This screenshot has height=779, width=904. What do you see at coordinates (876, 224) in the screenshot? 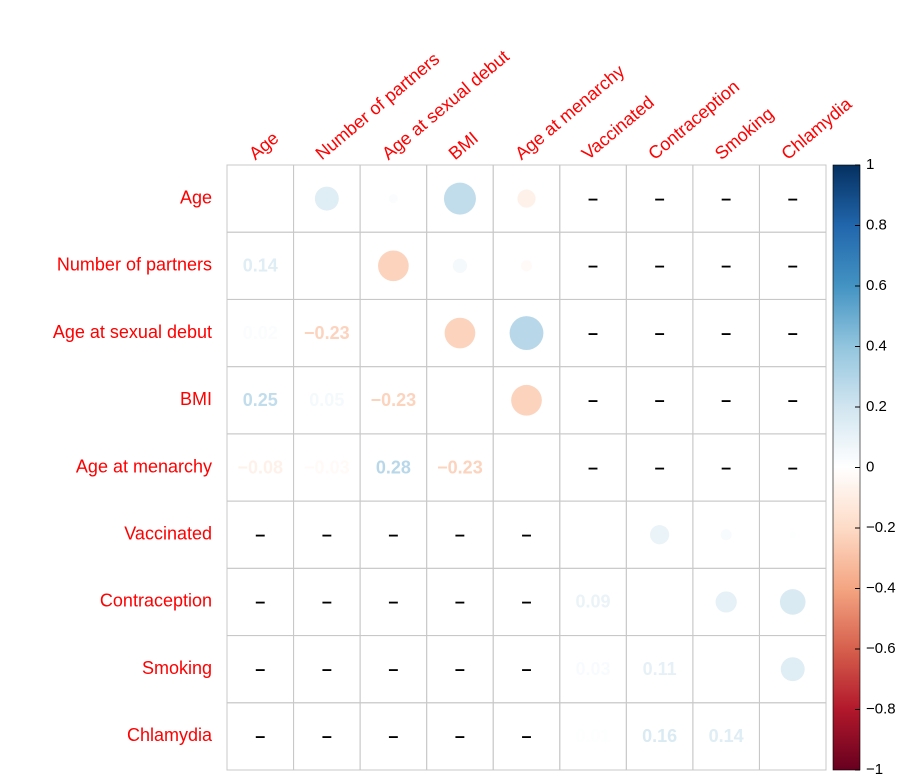
I see `colorbar-tick-label: 0.8` at bounding box center [876, 224].